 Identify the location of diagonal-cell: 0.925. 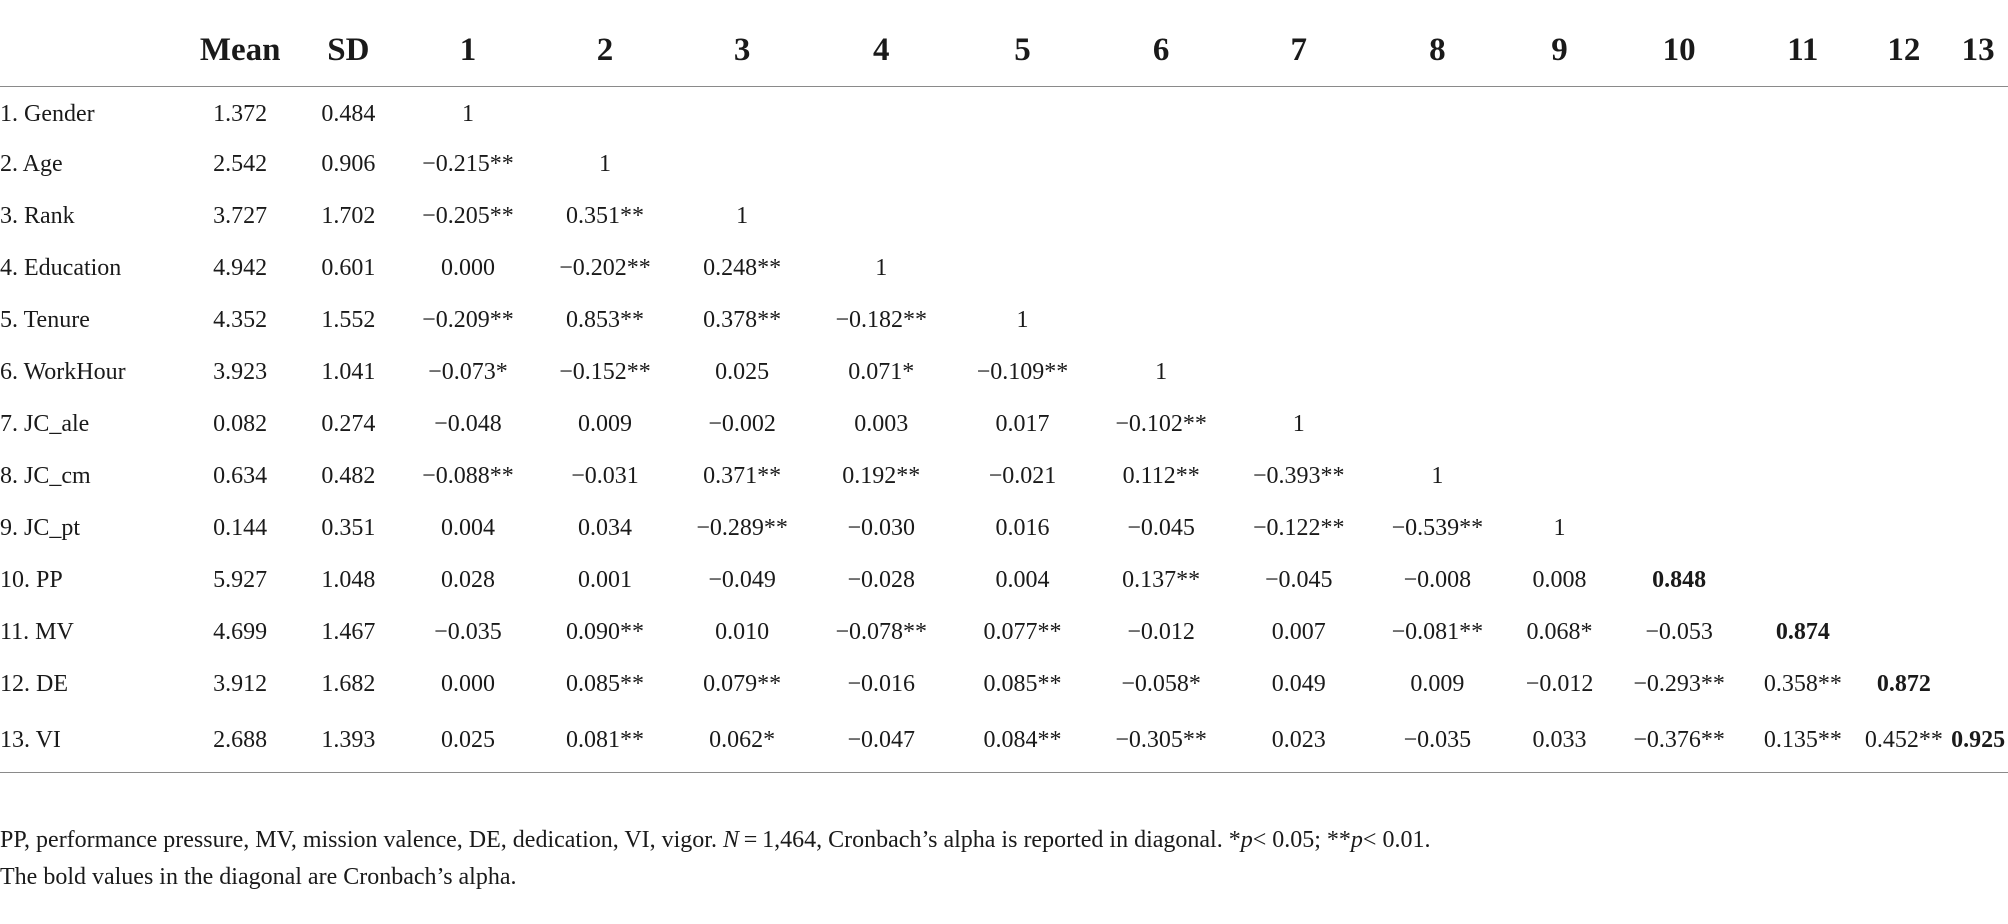
(1978, 741).